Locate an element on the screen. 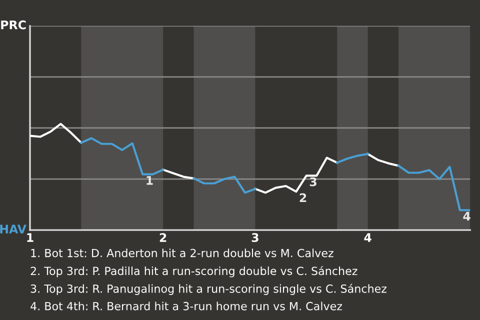 The width and height of the screenshot is (480, 320). text: 2. Top 3rd: P. Padilla hit a run-scoring double vs C. Sánchez is located at coordinates (194, 272).